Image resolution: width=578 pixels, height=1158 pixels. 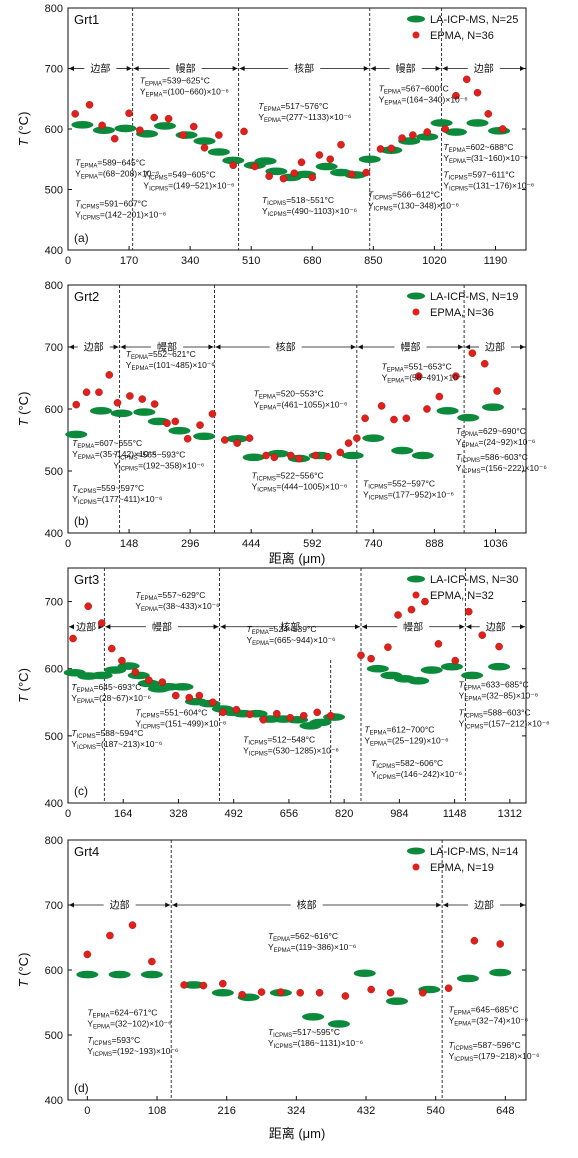 I want to click on annotation-text: YICPMS=(530~1285)×10⁻⁶, so click(x=291, y=752).